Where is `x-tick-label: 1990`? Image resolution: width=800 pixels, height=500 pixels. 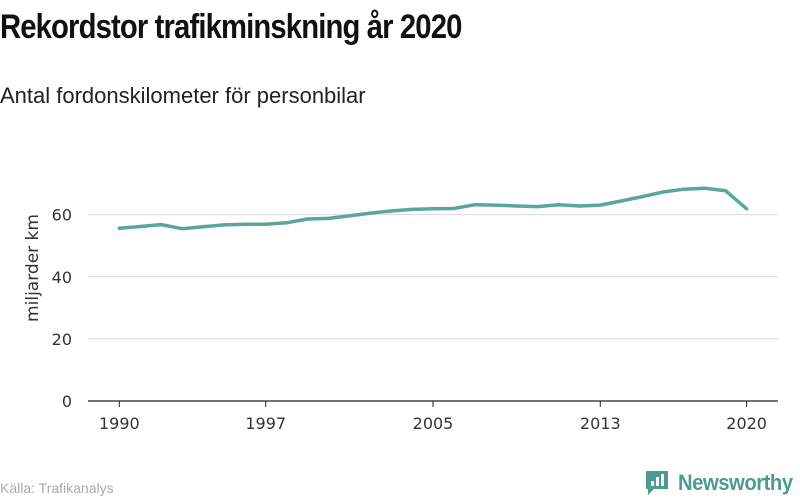 x-tick-label: 1990 is located at coordinates (119, 423).